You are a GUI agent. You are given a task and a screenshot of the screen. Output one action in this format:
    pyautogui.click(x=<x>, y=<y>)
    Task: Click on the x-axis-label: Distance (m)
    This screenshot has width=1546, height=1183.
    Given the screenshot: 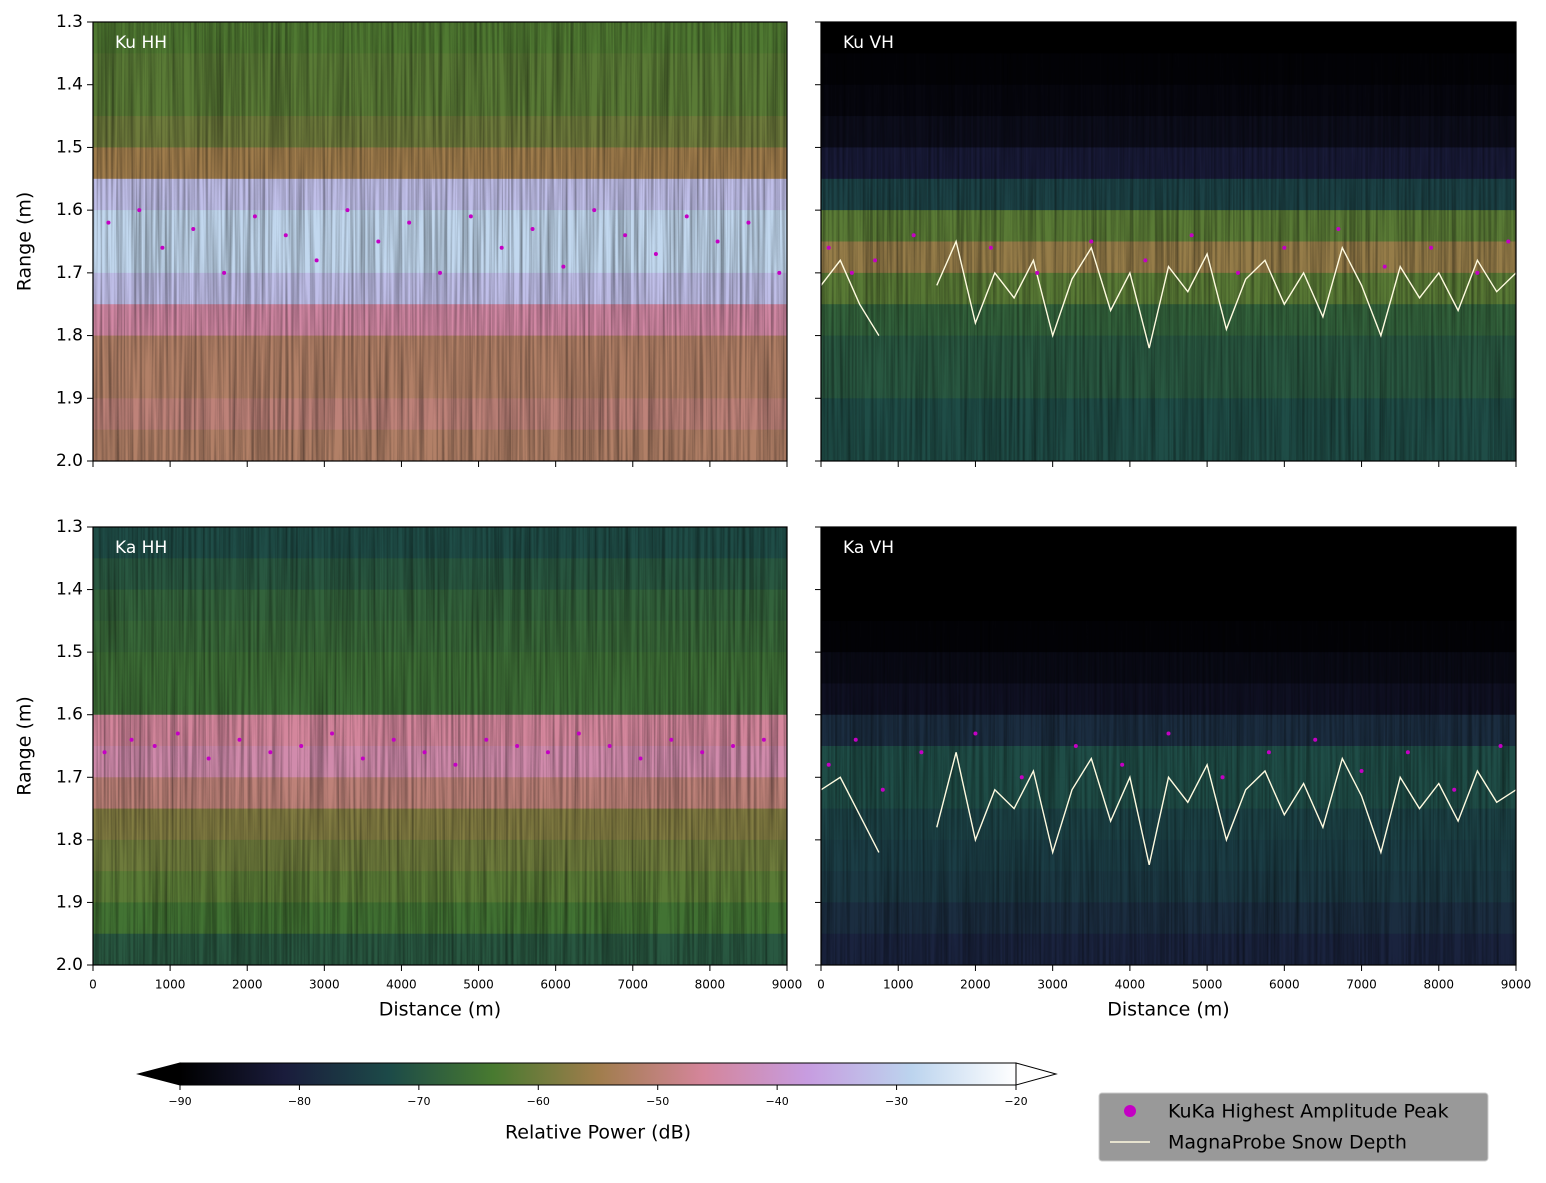 What is the action you would take?
    pyautogui.click(x=1168, y=1010)
    